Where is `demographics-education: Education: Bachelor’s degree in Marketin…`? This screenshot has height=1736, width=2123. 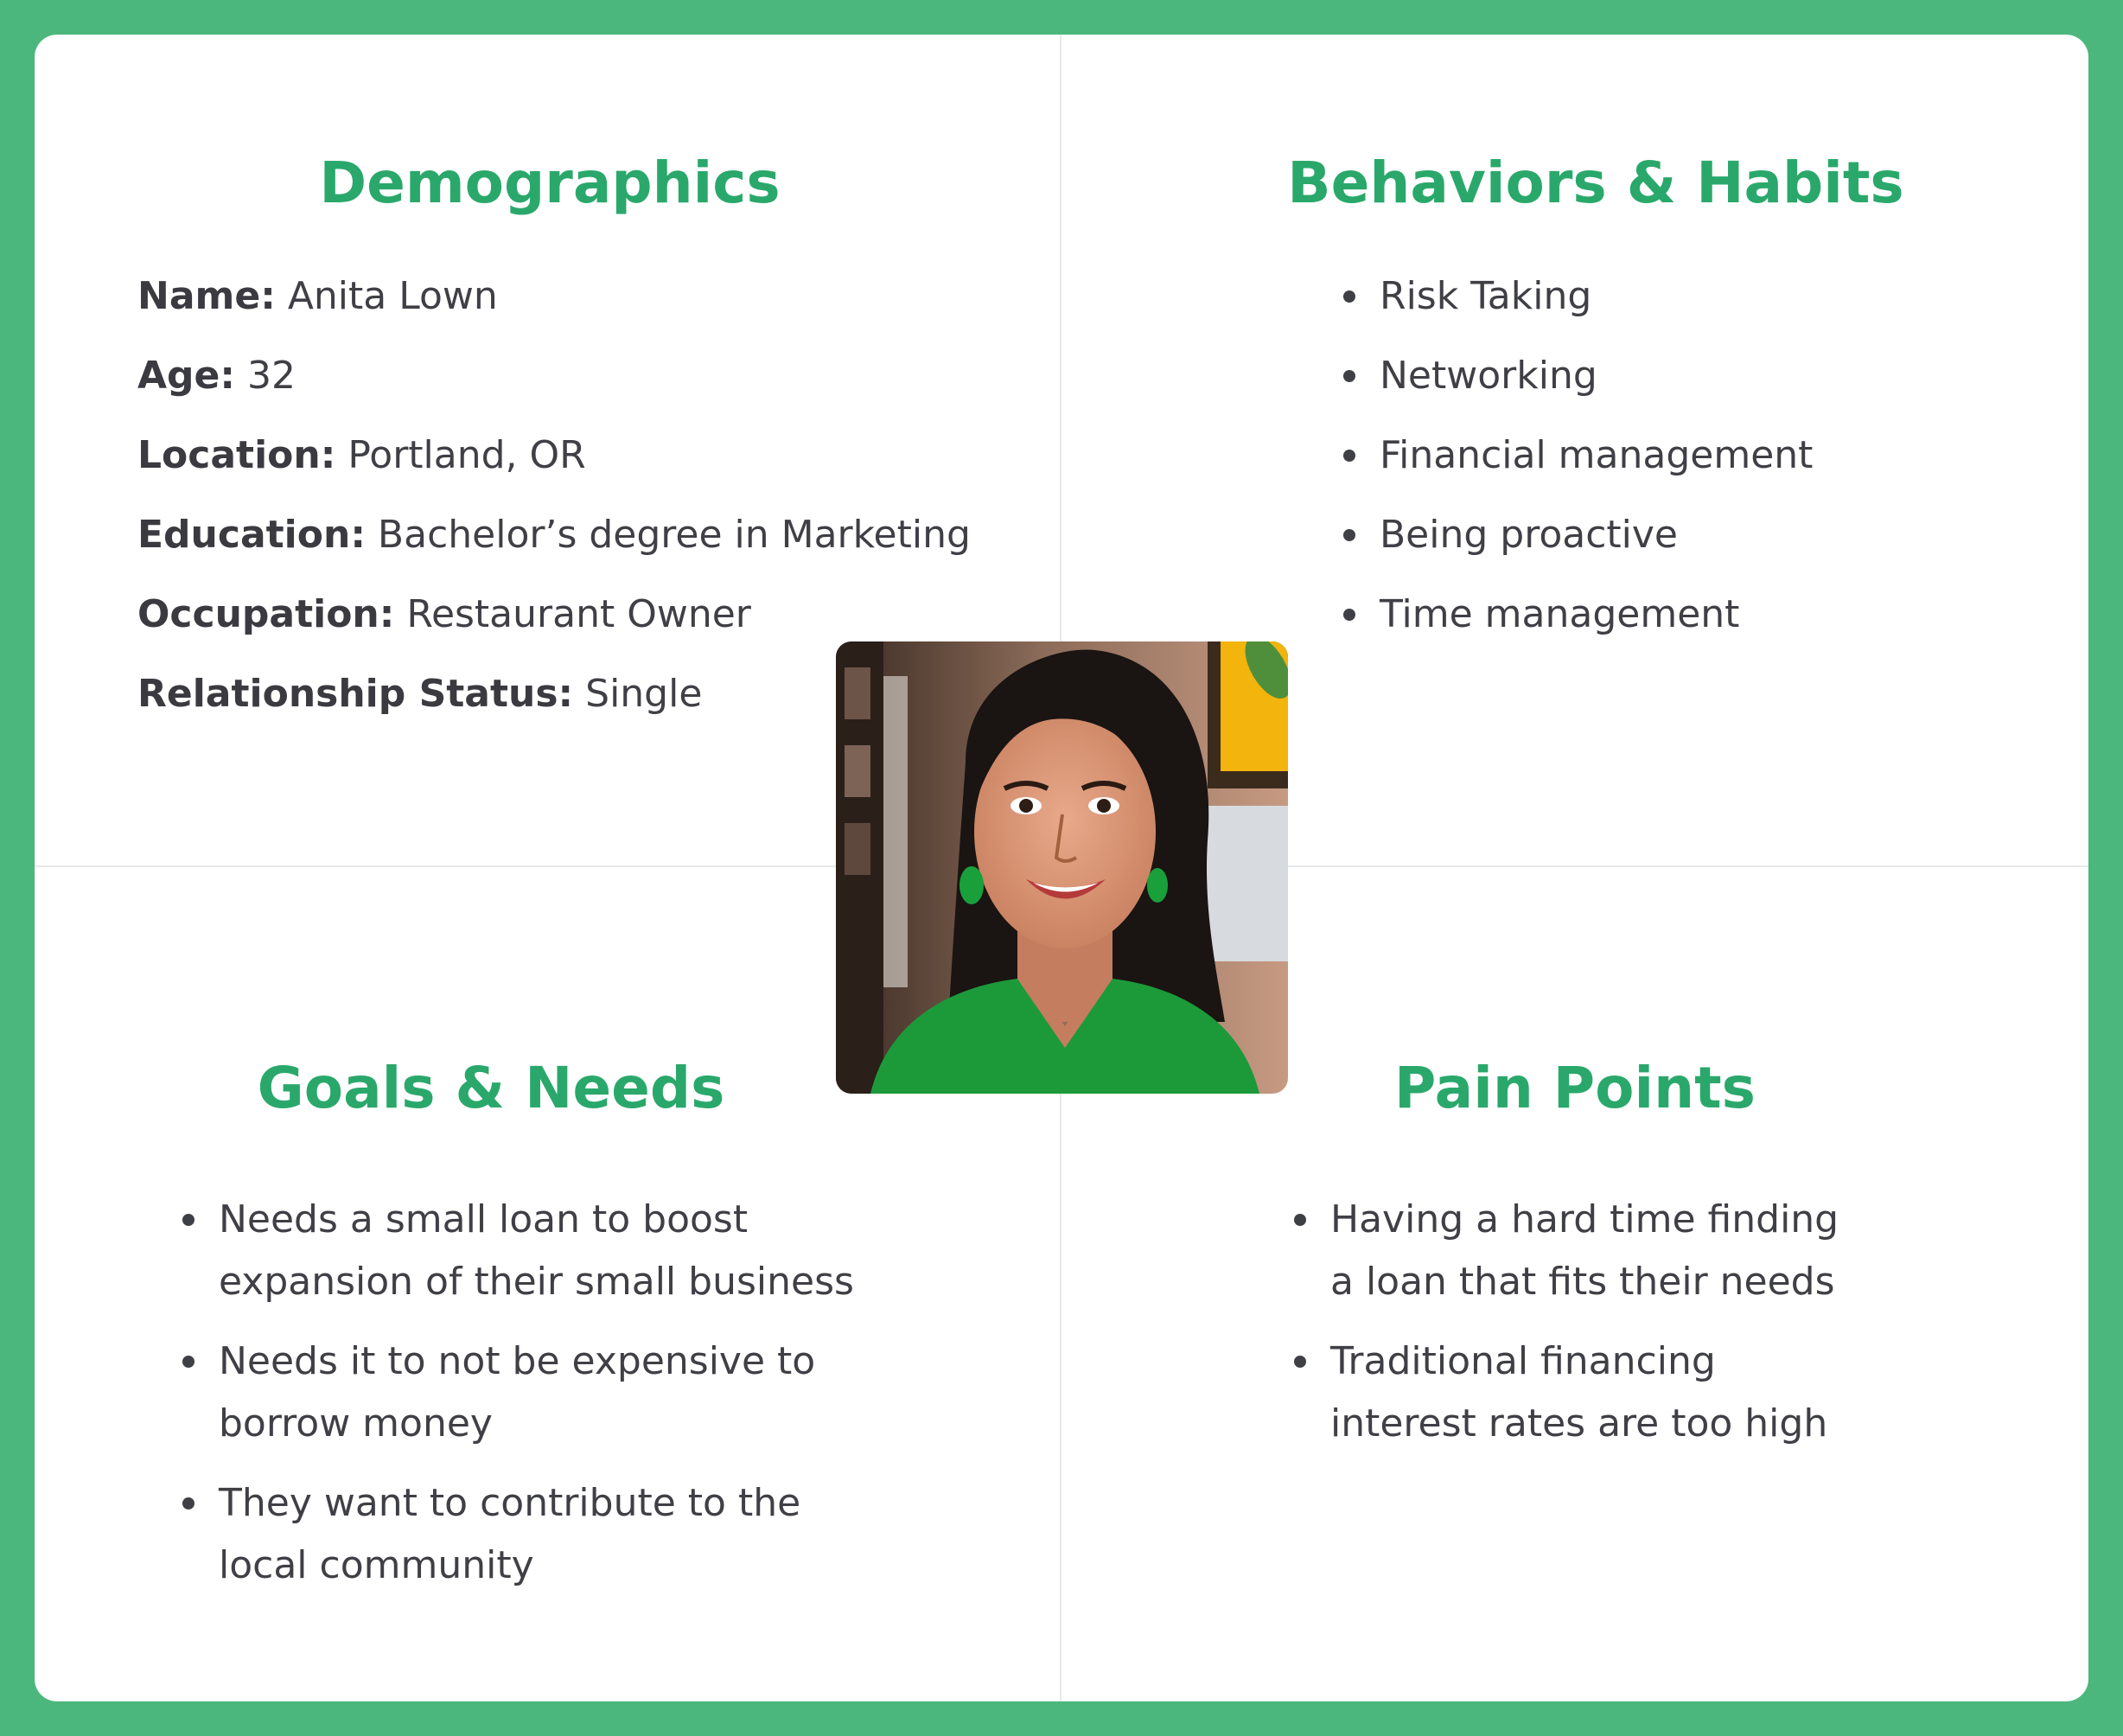
demographics-education: Education: Bachelor’s degree in Marketin… is located at coordinates (554, 535).